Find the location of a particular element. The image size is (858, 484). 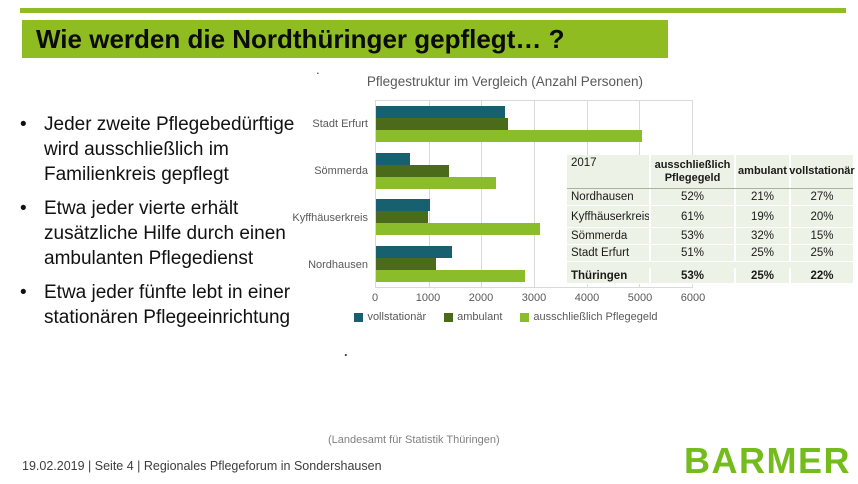

legend-item: vollstationär is located at coordinates (390, 317).